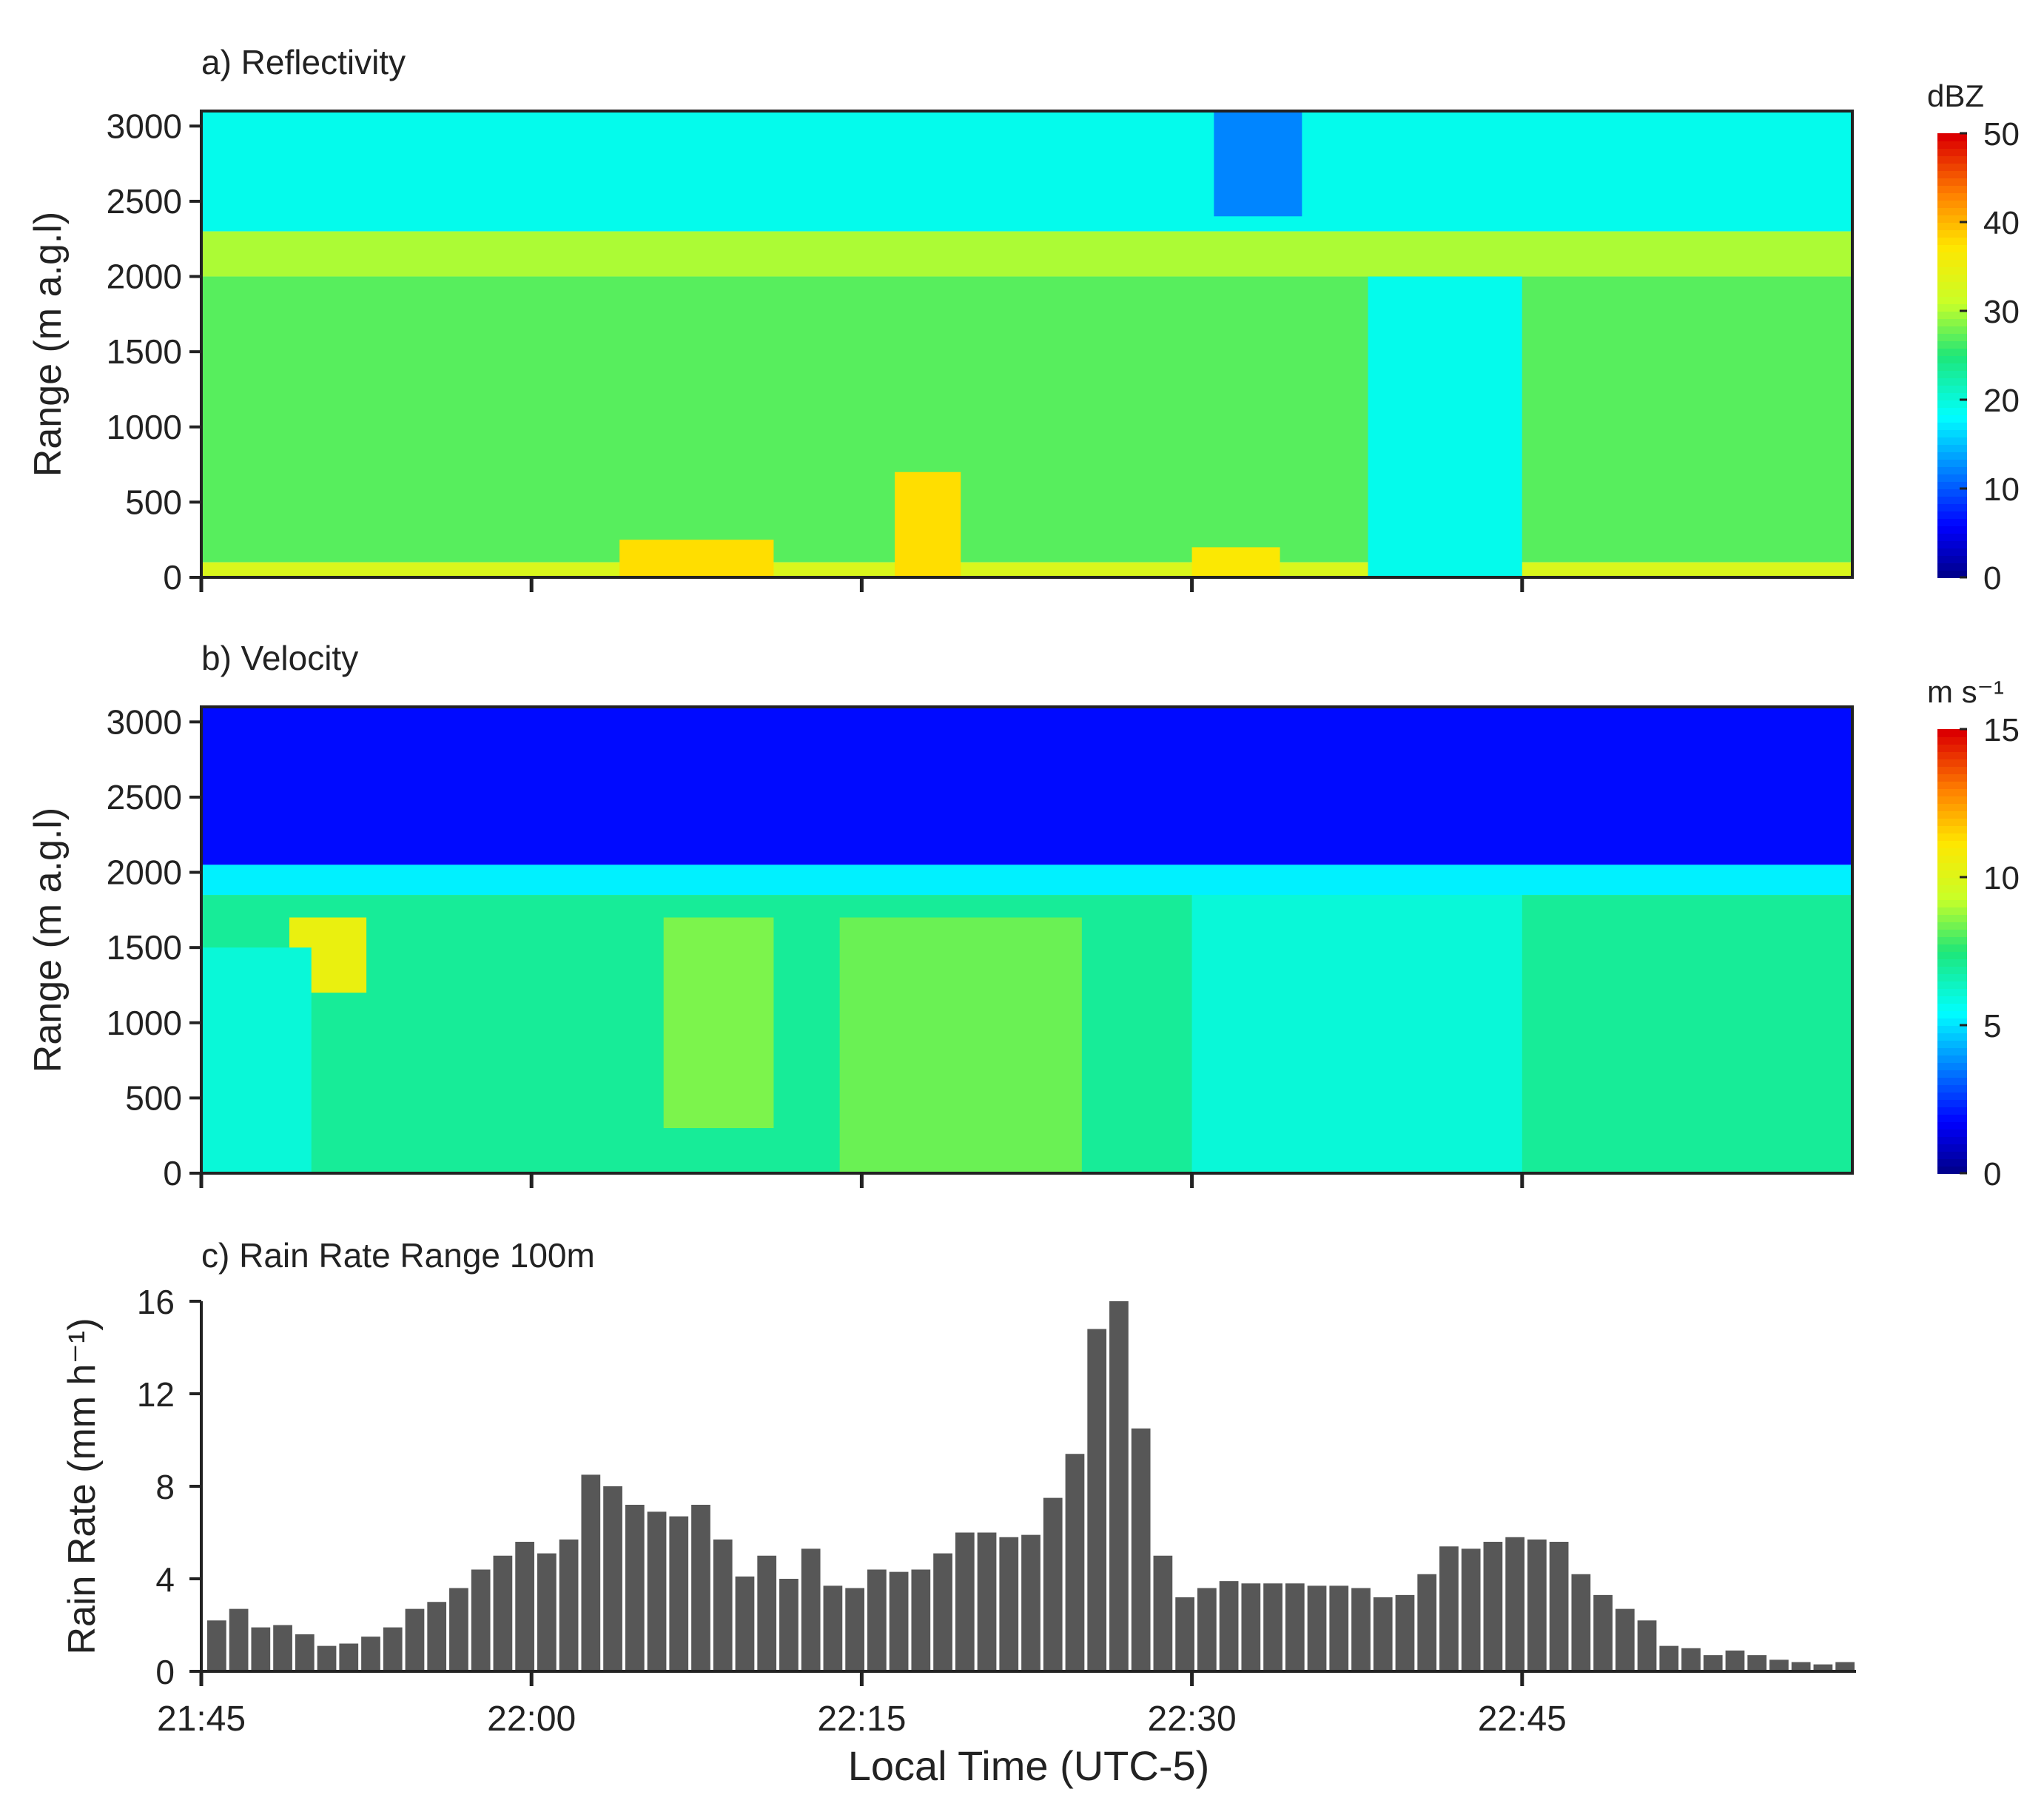 This screenshot has width=2044, height=1809. I want to click on x-tick-label: 22:30, so click(1192, 1719).